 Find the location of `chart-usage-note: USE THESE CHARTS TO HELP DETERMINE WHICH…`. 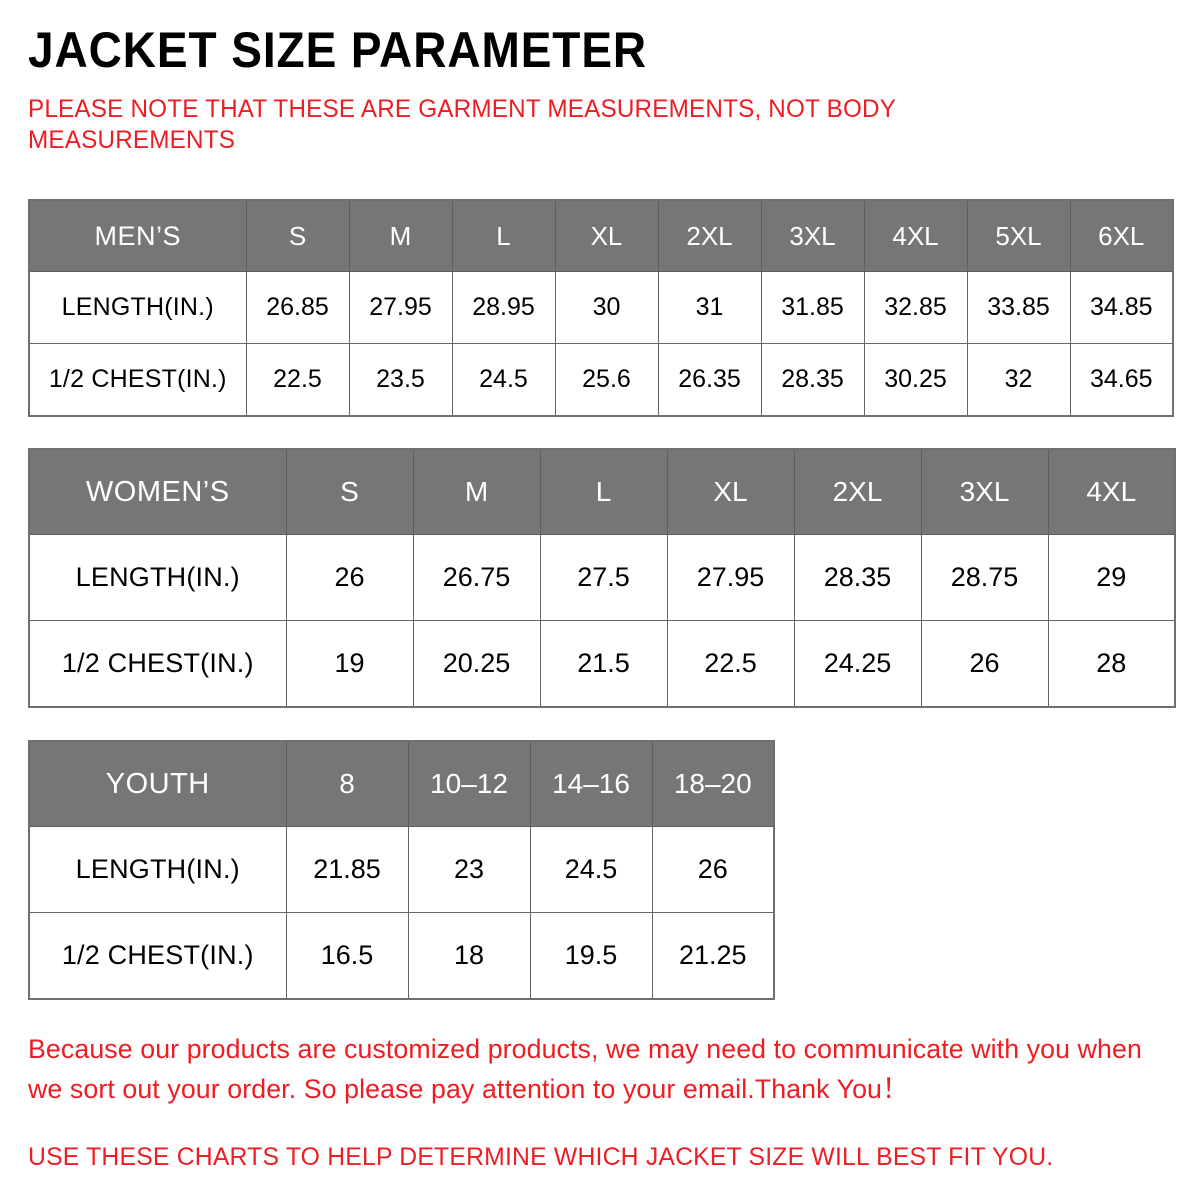

chart-usage-note: USE THESE CHARTS TO HELP DETERMINE WHICH… is located at coordinates (541, 1157).